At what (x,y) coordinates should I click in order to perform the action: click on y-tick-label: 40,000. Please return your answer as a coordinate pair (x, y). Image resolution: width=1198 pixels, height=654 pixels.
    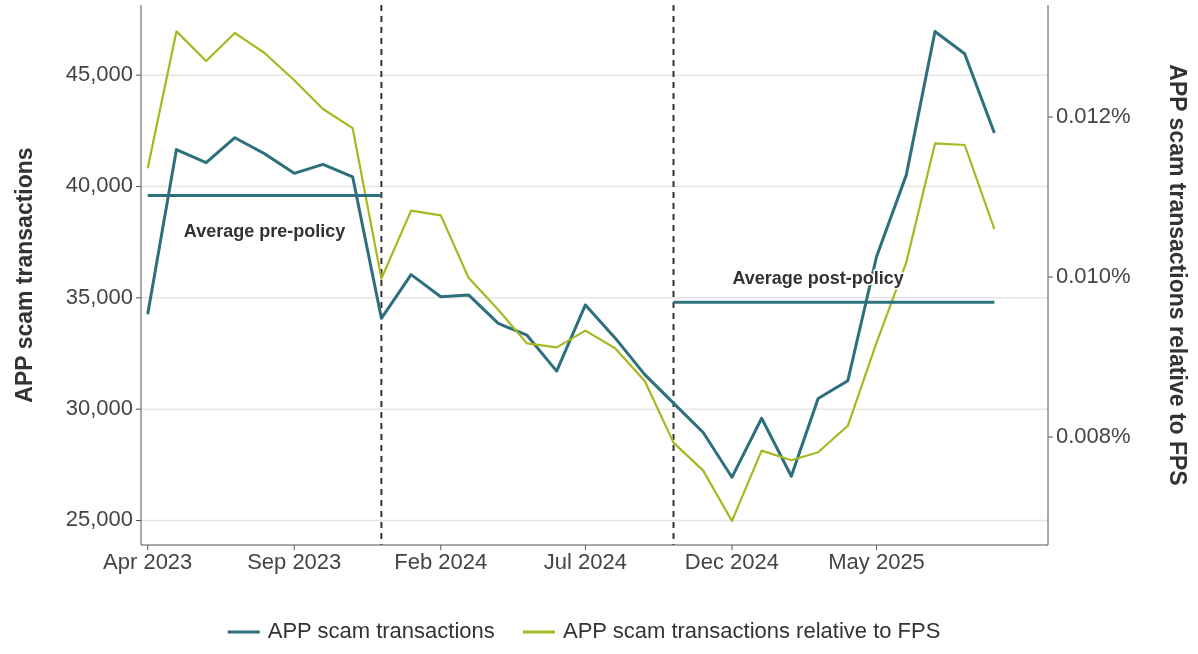
    Looking at the image, I should click on (99, 185).